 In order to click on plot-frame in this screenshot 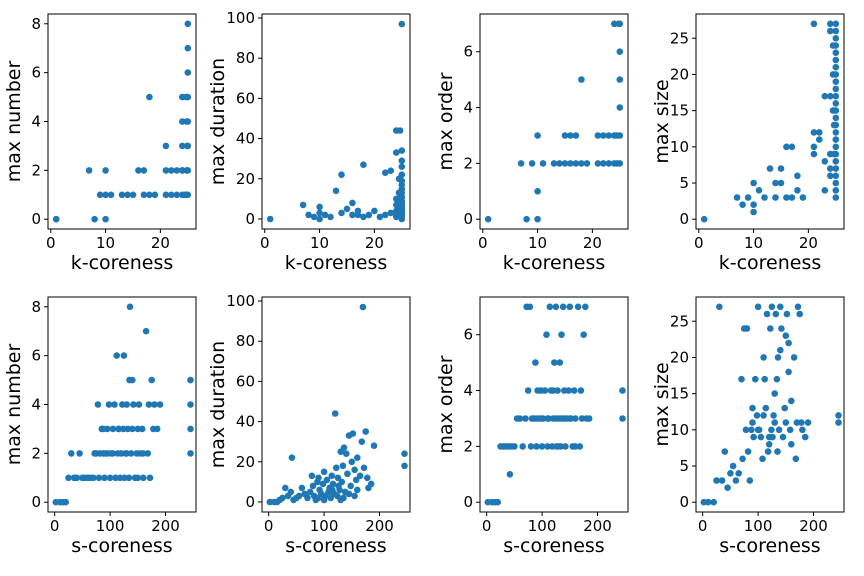, I will do `click(554, 121)`.